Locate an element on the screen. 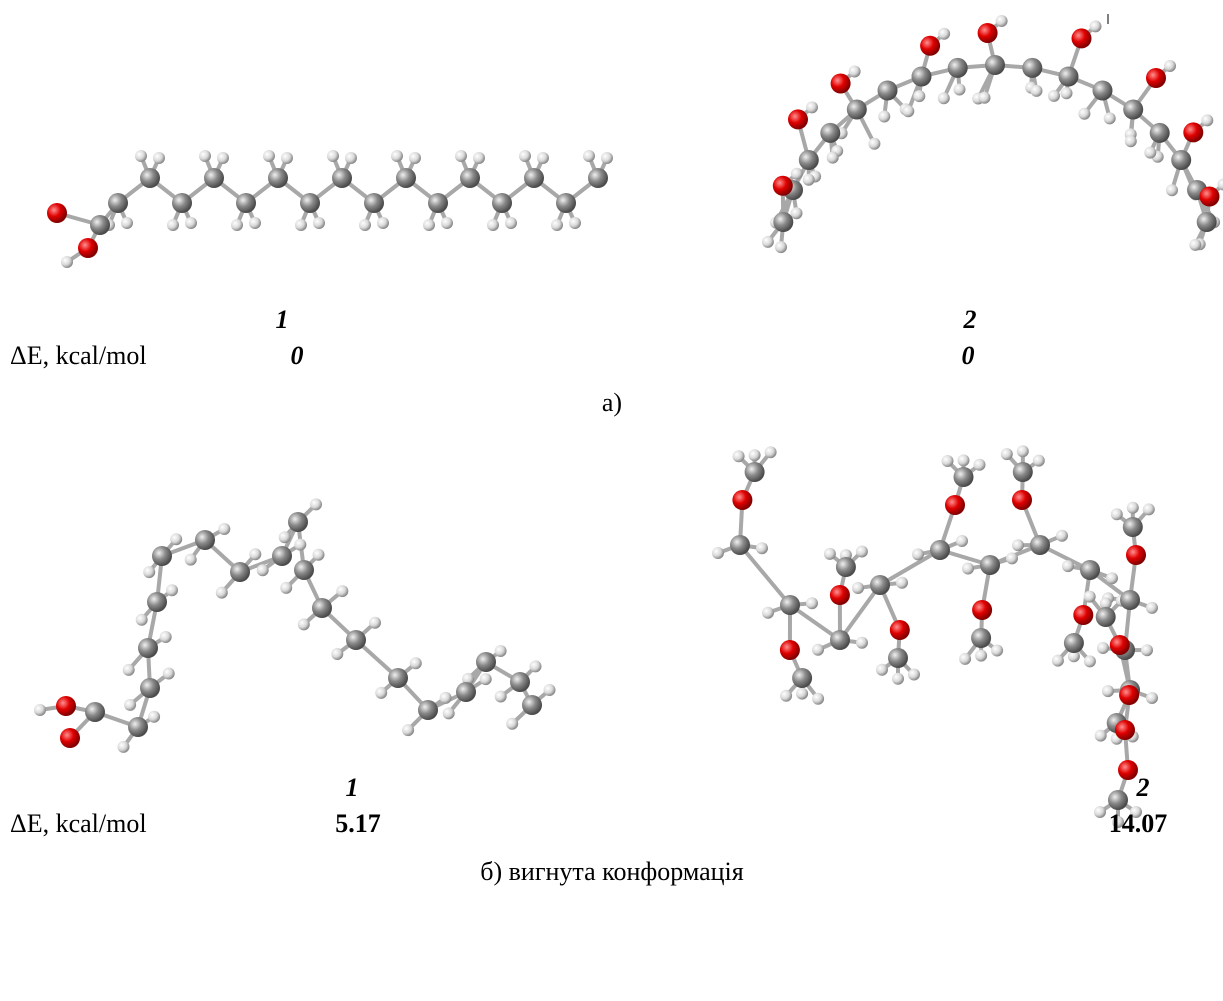  energy-value: 0 is located at coordinates (968, 355).